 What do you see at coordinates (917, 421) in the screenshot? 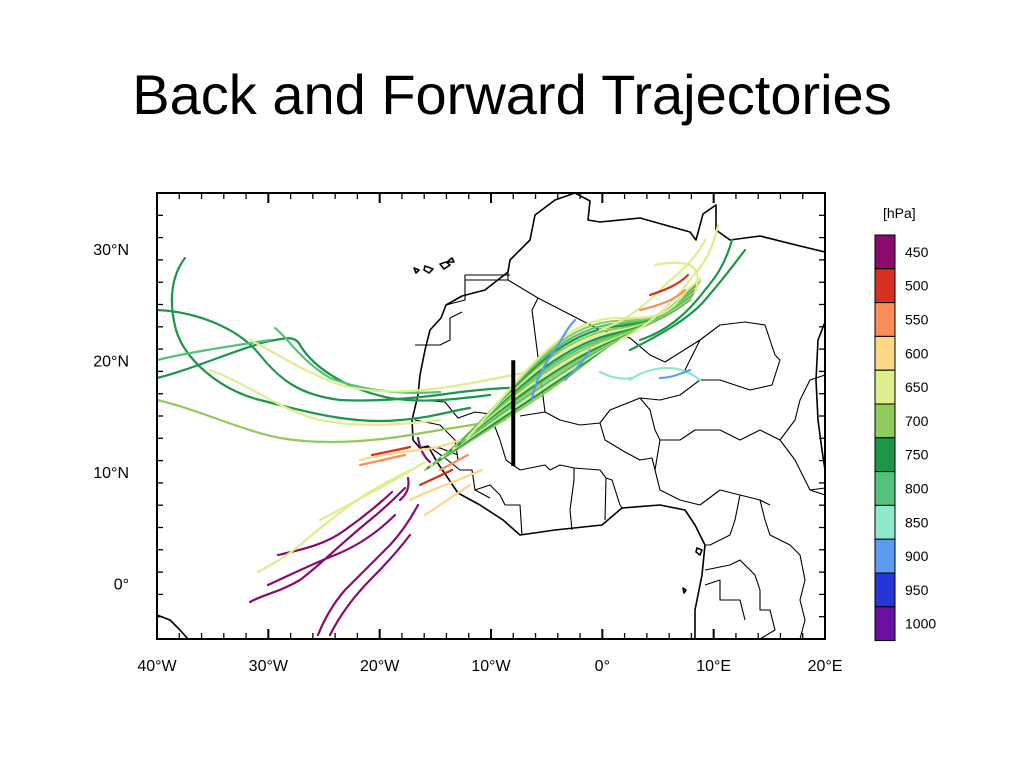
I see `legend-label-700: 700` at bounding box center [917, 421].